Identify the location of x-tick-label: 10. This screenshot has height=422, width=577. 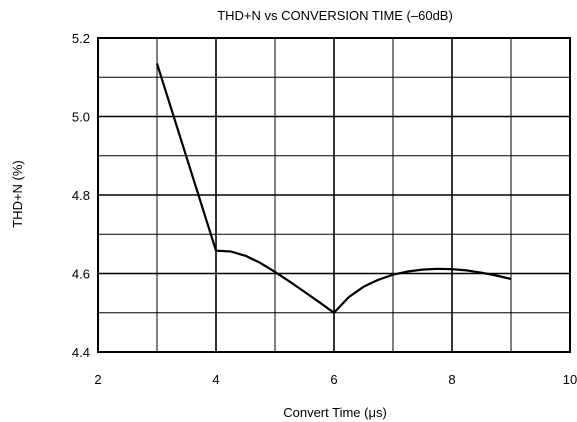
(570, 379).